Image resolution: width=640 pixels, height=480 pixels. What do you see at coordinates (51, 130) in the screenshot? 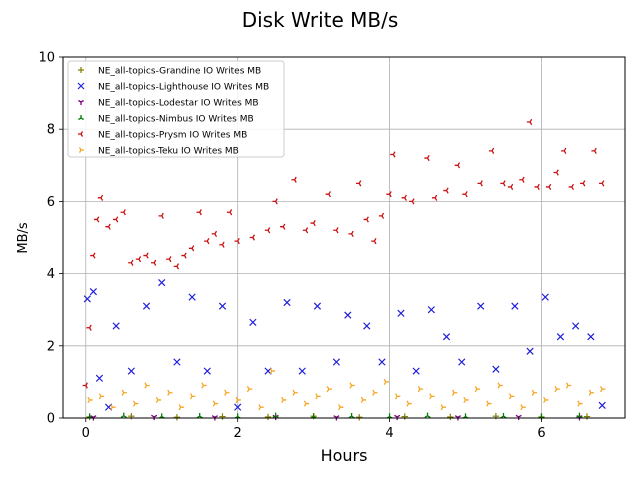
I see `y-tick-label: 8` at bounding box center [51, 130].